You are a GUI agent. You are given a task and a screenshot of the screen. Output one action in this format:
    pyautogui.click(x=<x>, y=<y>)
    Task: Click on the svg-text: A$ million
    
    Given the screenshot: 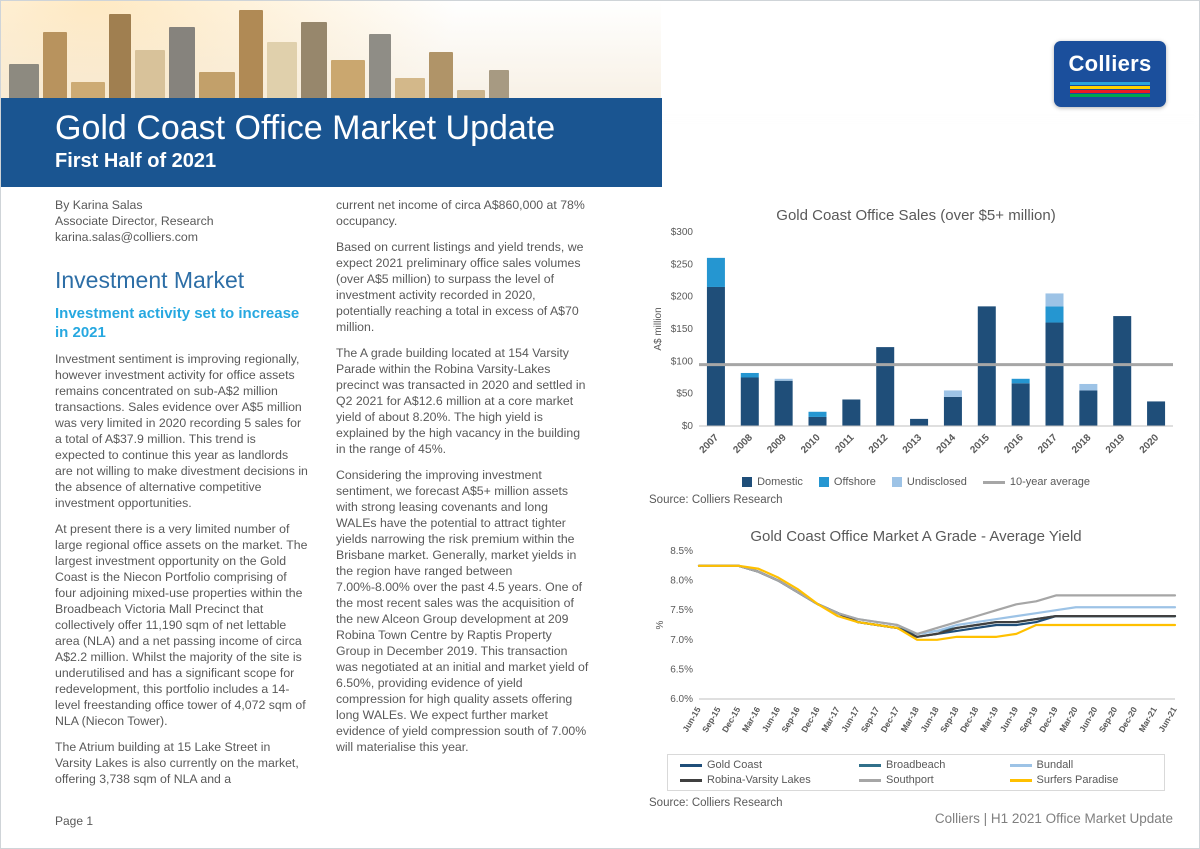 What is the action you would take?
    pyautogui.click(x=658, y=328)
    